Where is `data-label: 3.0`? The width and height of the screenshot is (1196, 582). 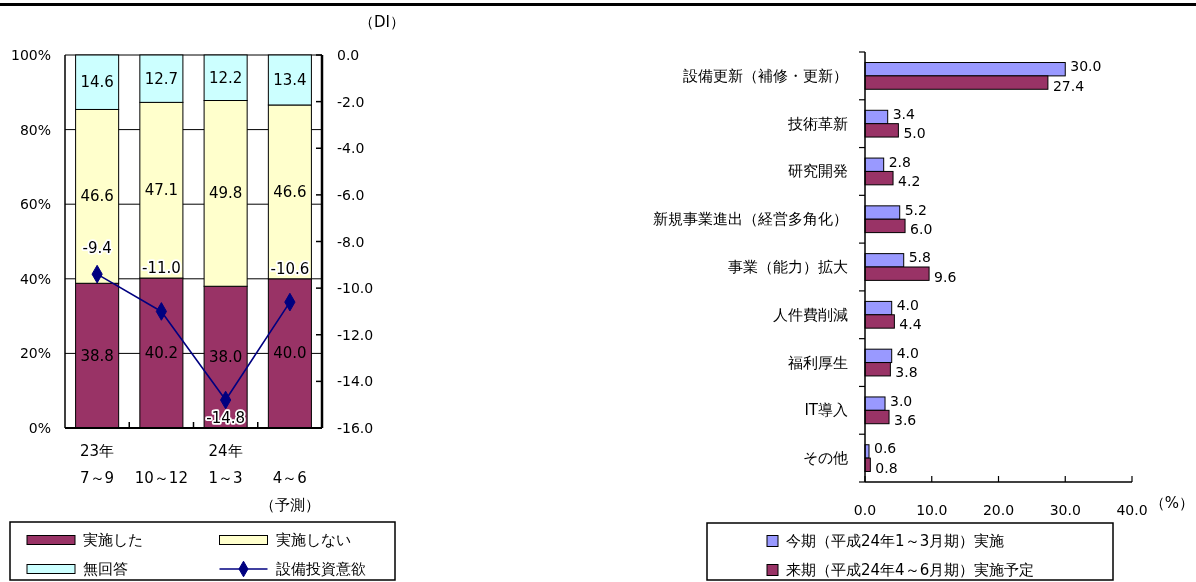
data-label: 3.0 is located at coordinates (901, 400).